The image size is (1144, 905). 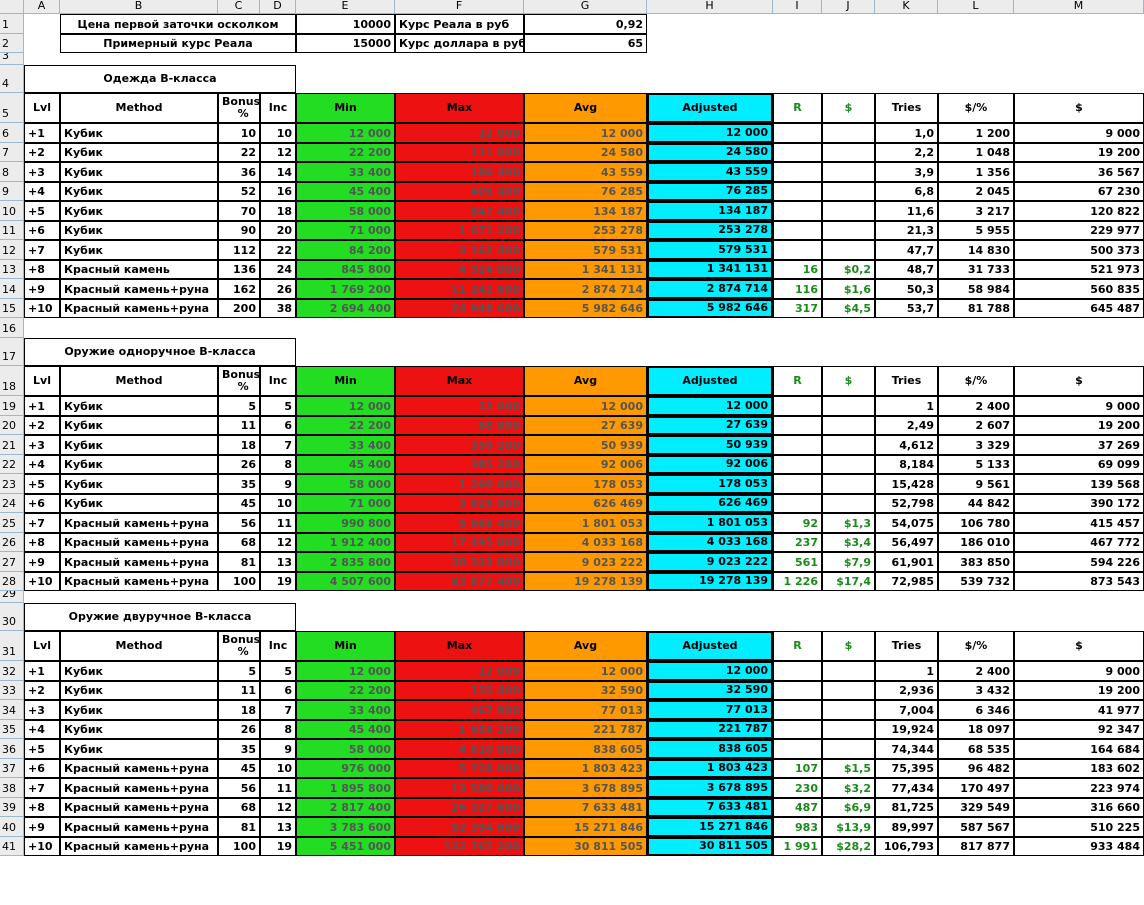 I want to click on data-cell: 111 000, so click(x=459, y=152).